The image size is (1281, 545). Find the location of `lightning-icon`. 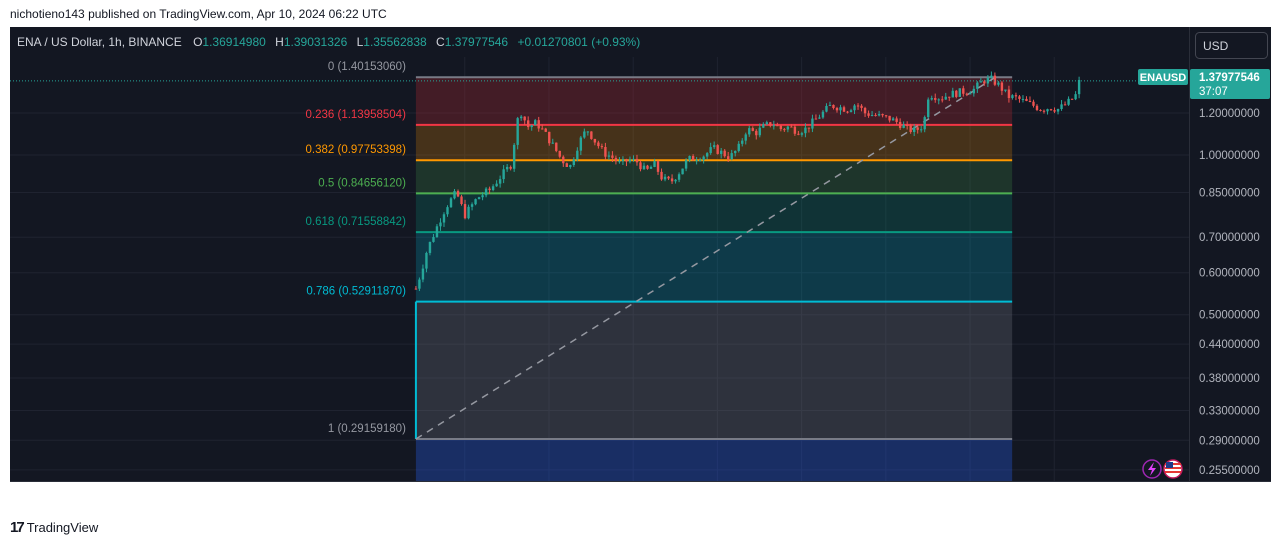

lightning-icon is located at coordinates (1152, 469).